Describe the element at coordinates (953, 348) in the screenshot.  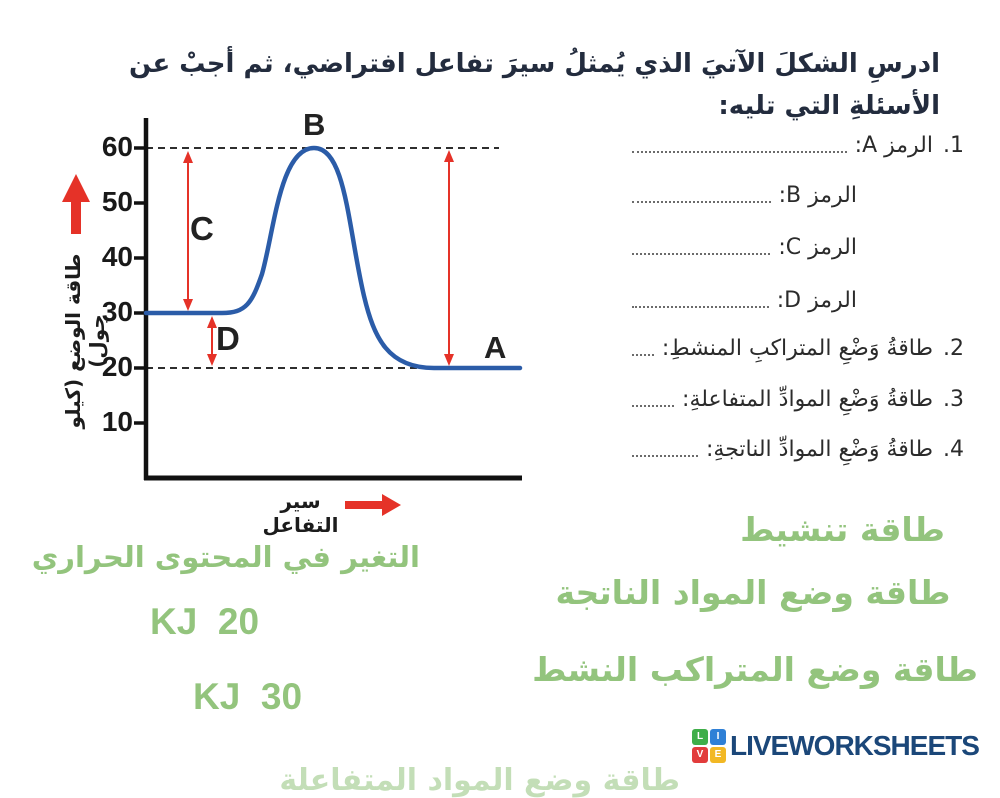
I see `question-number: 2.` at that location.